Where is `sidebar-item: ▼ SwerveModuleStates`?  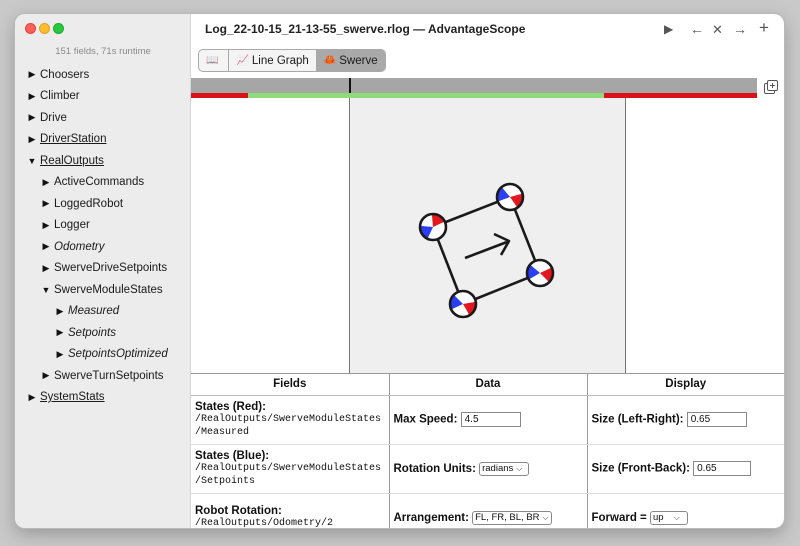
sidebar-item: ▼ SwerveModuleStates is located at coordinates (103, 290).